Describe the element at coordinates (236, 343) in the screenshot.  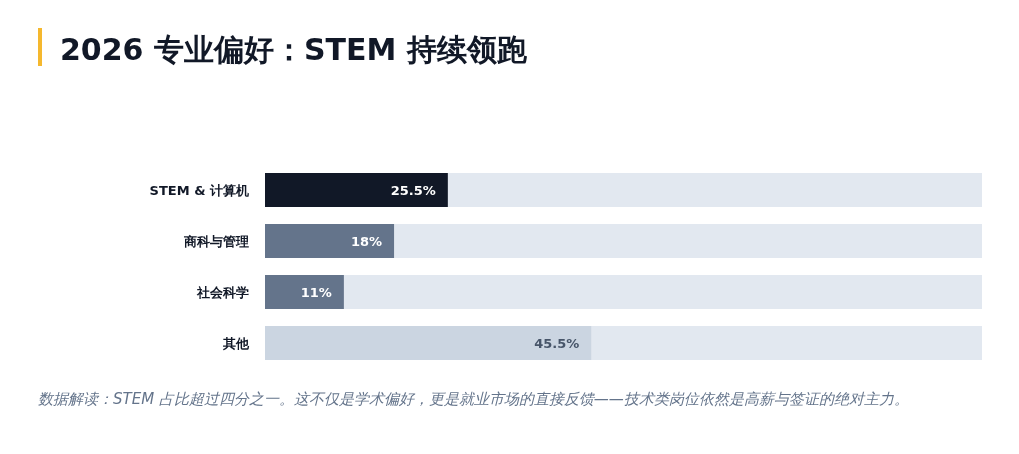
I see `y-tick-label: 其他` at that location.